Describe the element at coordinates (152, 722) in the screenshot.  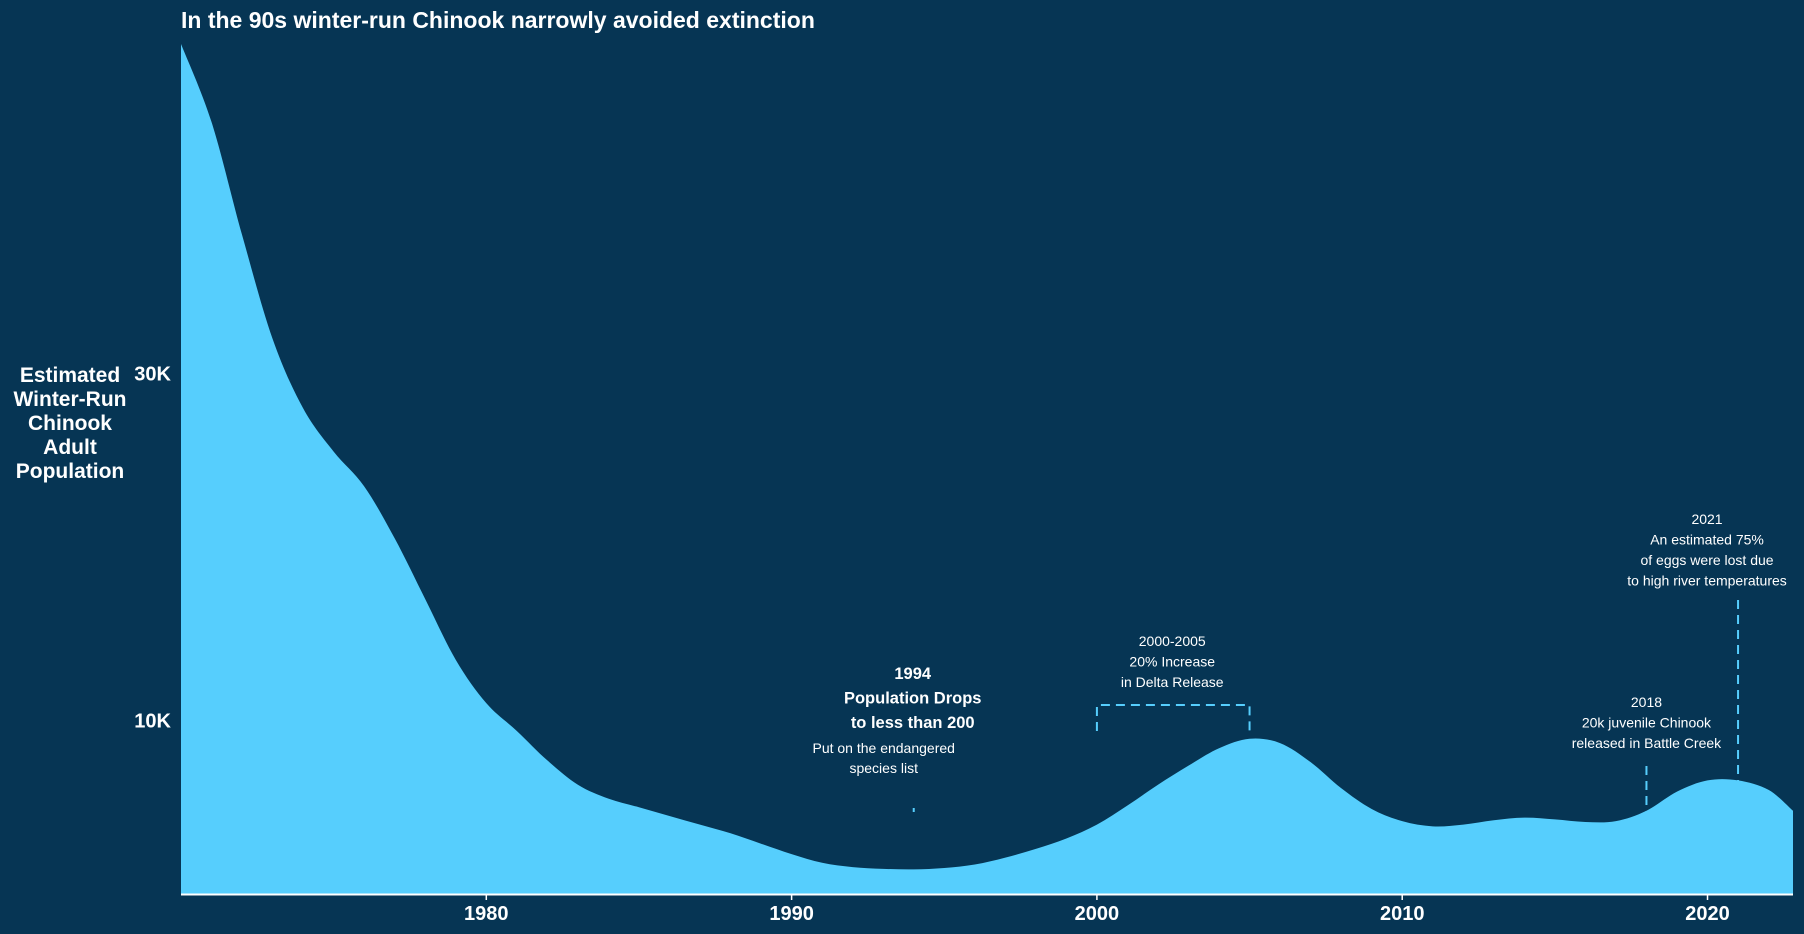
I see `y-tick-label: 10K` at that location.